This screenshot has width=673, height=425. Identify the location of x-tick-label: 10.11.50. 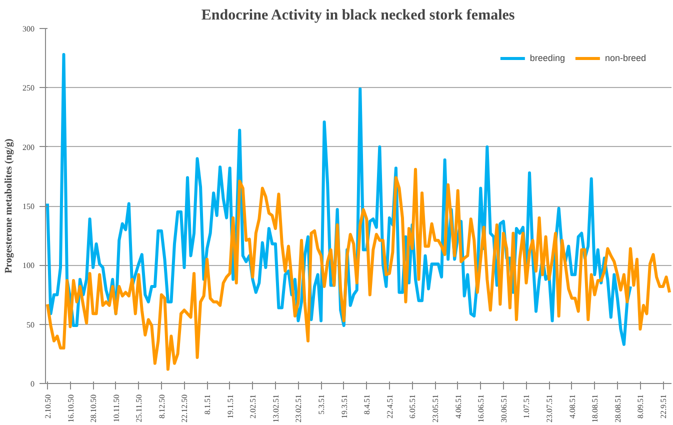
(116, 408).